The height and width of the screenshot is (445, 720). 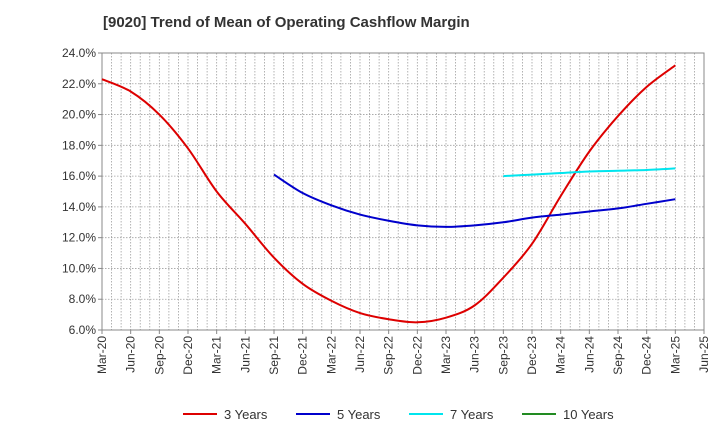 What do you see at coordinates (79, 238) in the screenshot?
I see `y-tick-label: 12.0%` at bounding box center [79, 238].